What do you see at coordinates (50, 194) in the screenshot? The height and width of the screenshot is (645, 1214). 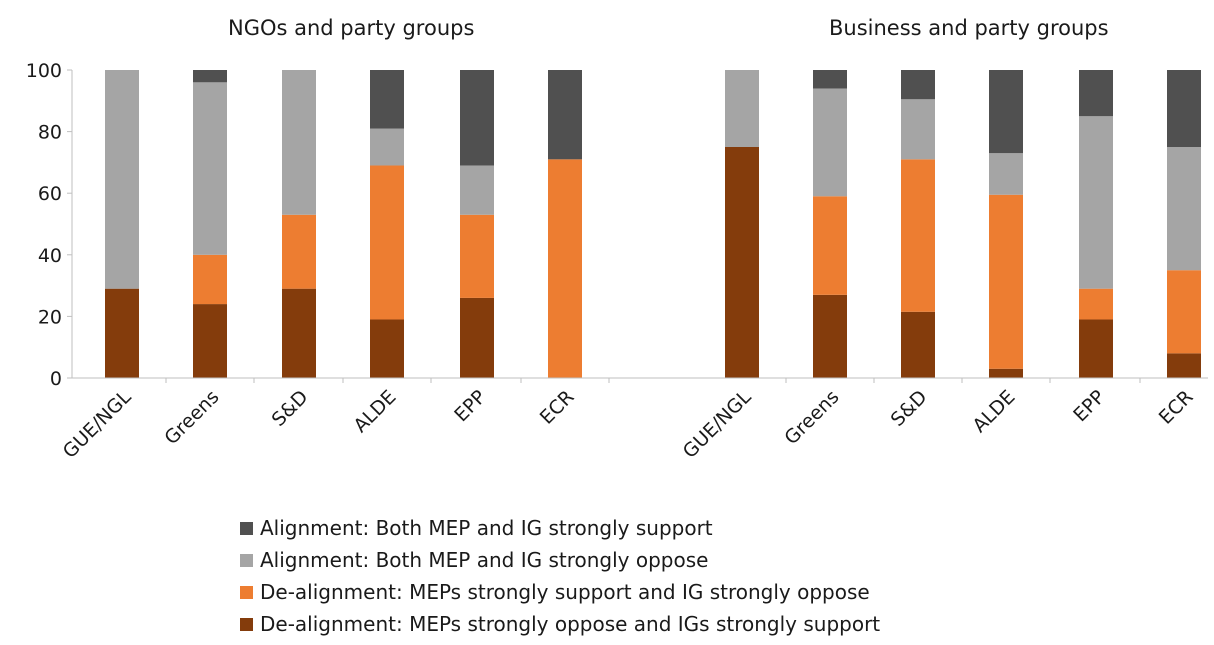 I see `y-tick-label: 60` at bounding box center [50, 194].